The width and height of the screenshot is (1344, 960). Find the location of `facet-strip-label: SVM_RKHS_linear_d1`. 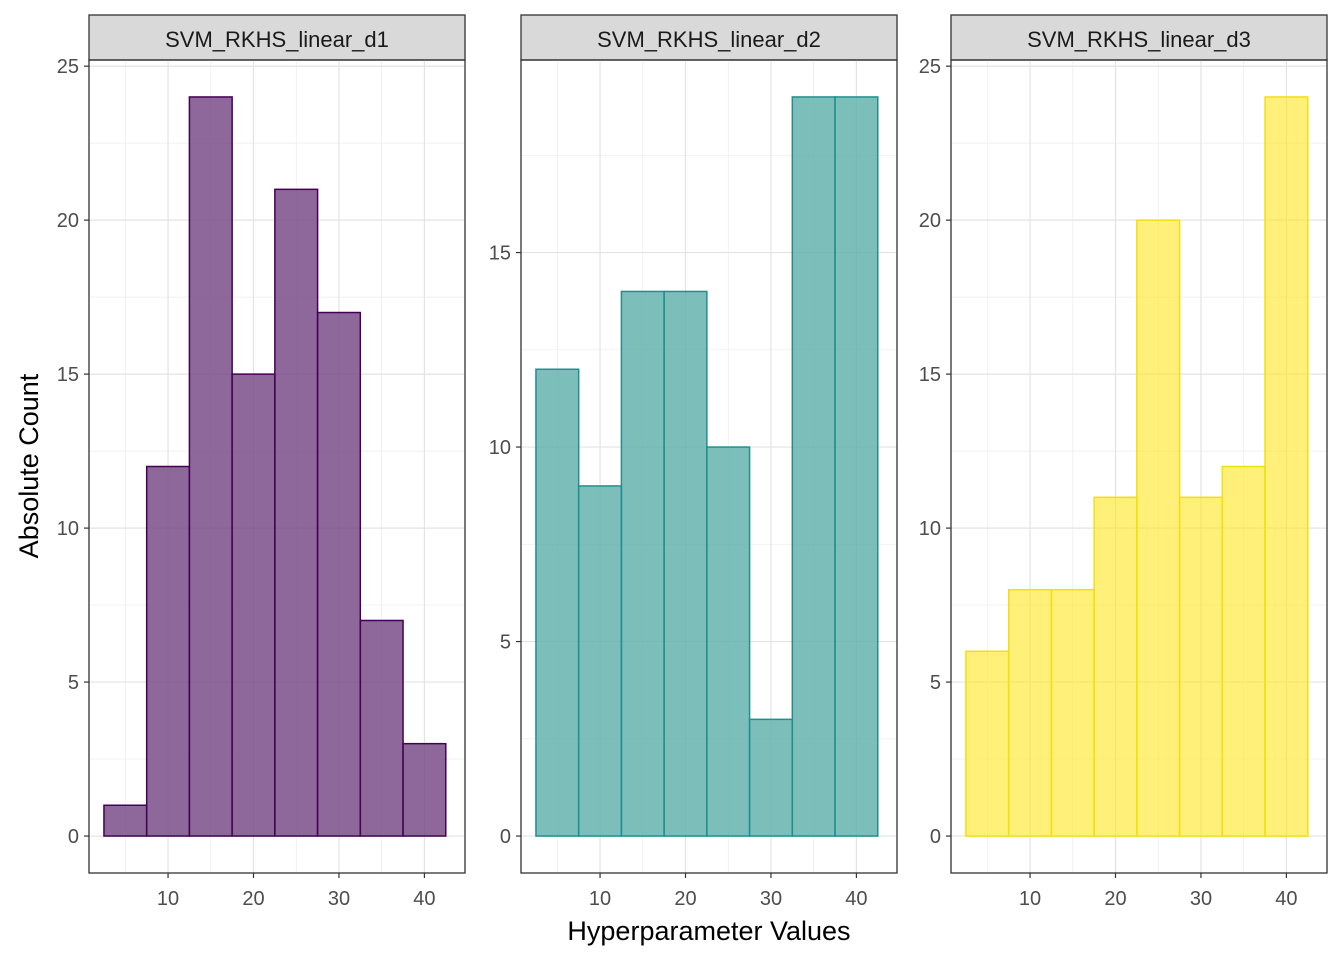

facet-strip-label: SVM_RKHS_linear_d1 is located at coordinates (277, 39).